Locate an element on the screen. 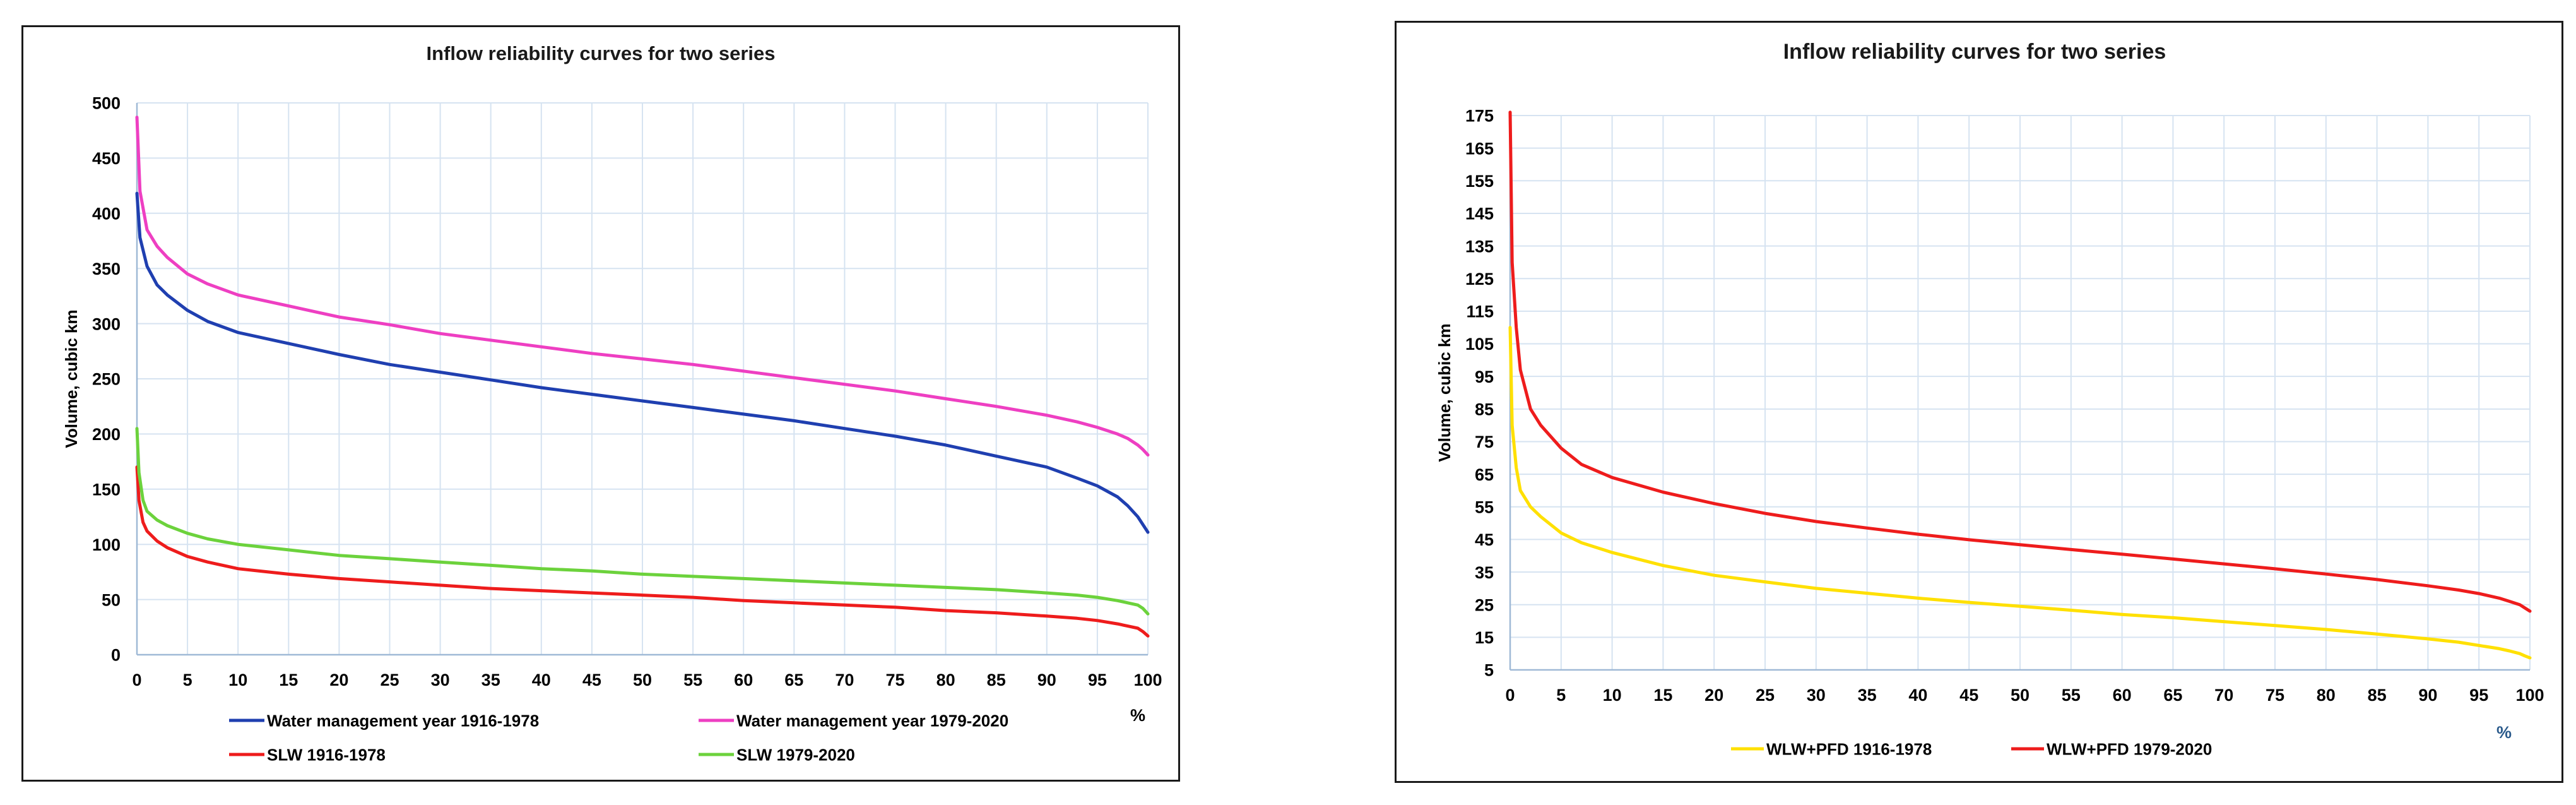 This screenshot has height=805, width=2576. y-tick-label: 25 is located at coordinates (1484, 604).